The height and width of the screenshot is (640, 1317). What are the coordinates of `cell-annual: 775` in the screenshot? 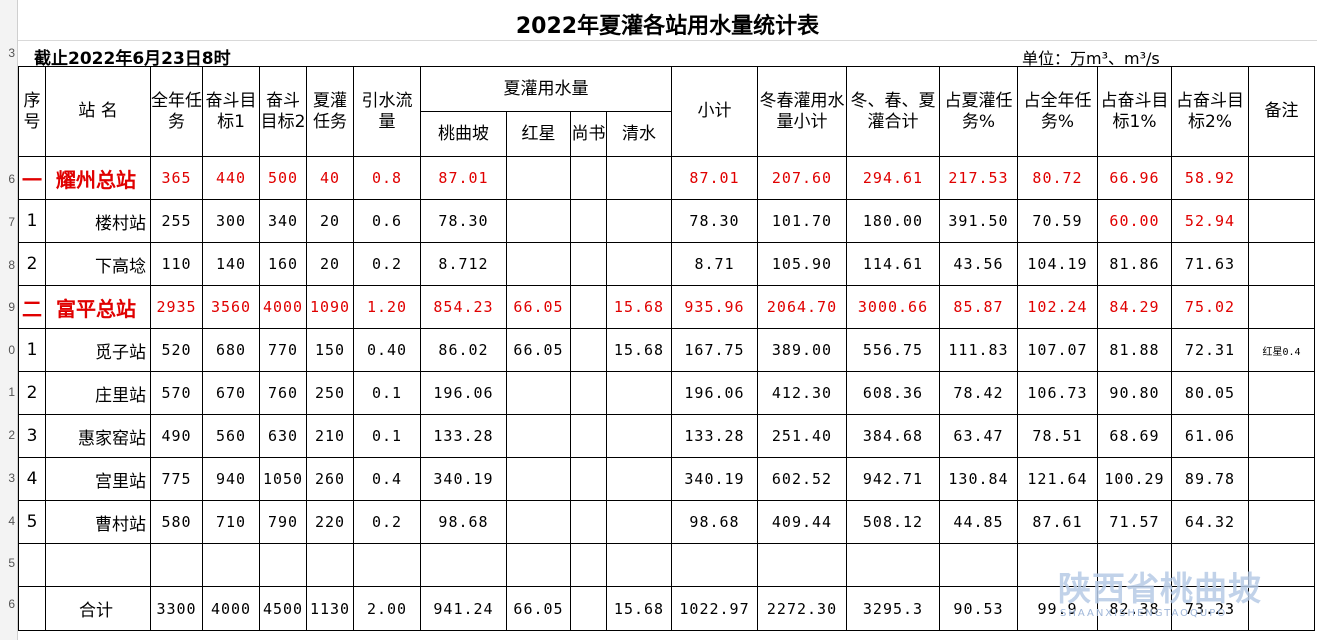 It's located at (176, 479).